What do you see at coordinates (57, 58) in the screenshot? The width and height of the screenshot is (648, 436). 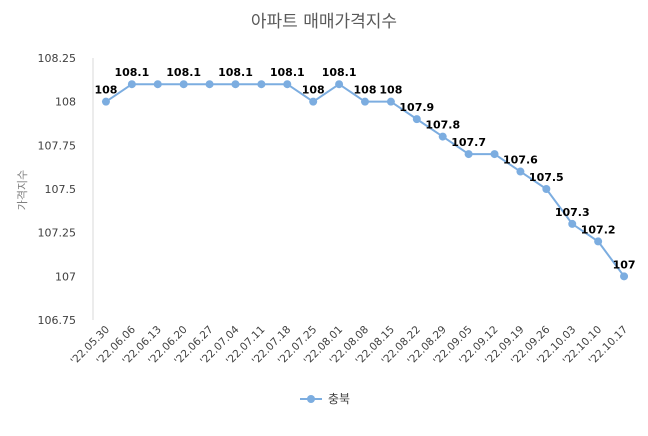 I see `y-tick-label: 108.25` at bounding box center [57, 58].